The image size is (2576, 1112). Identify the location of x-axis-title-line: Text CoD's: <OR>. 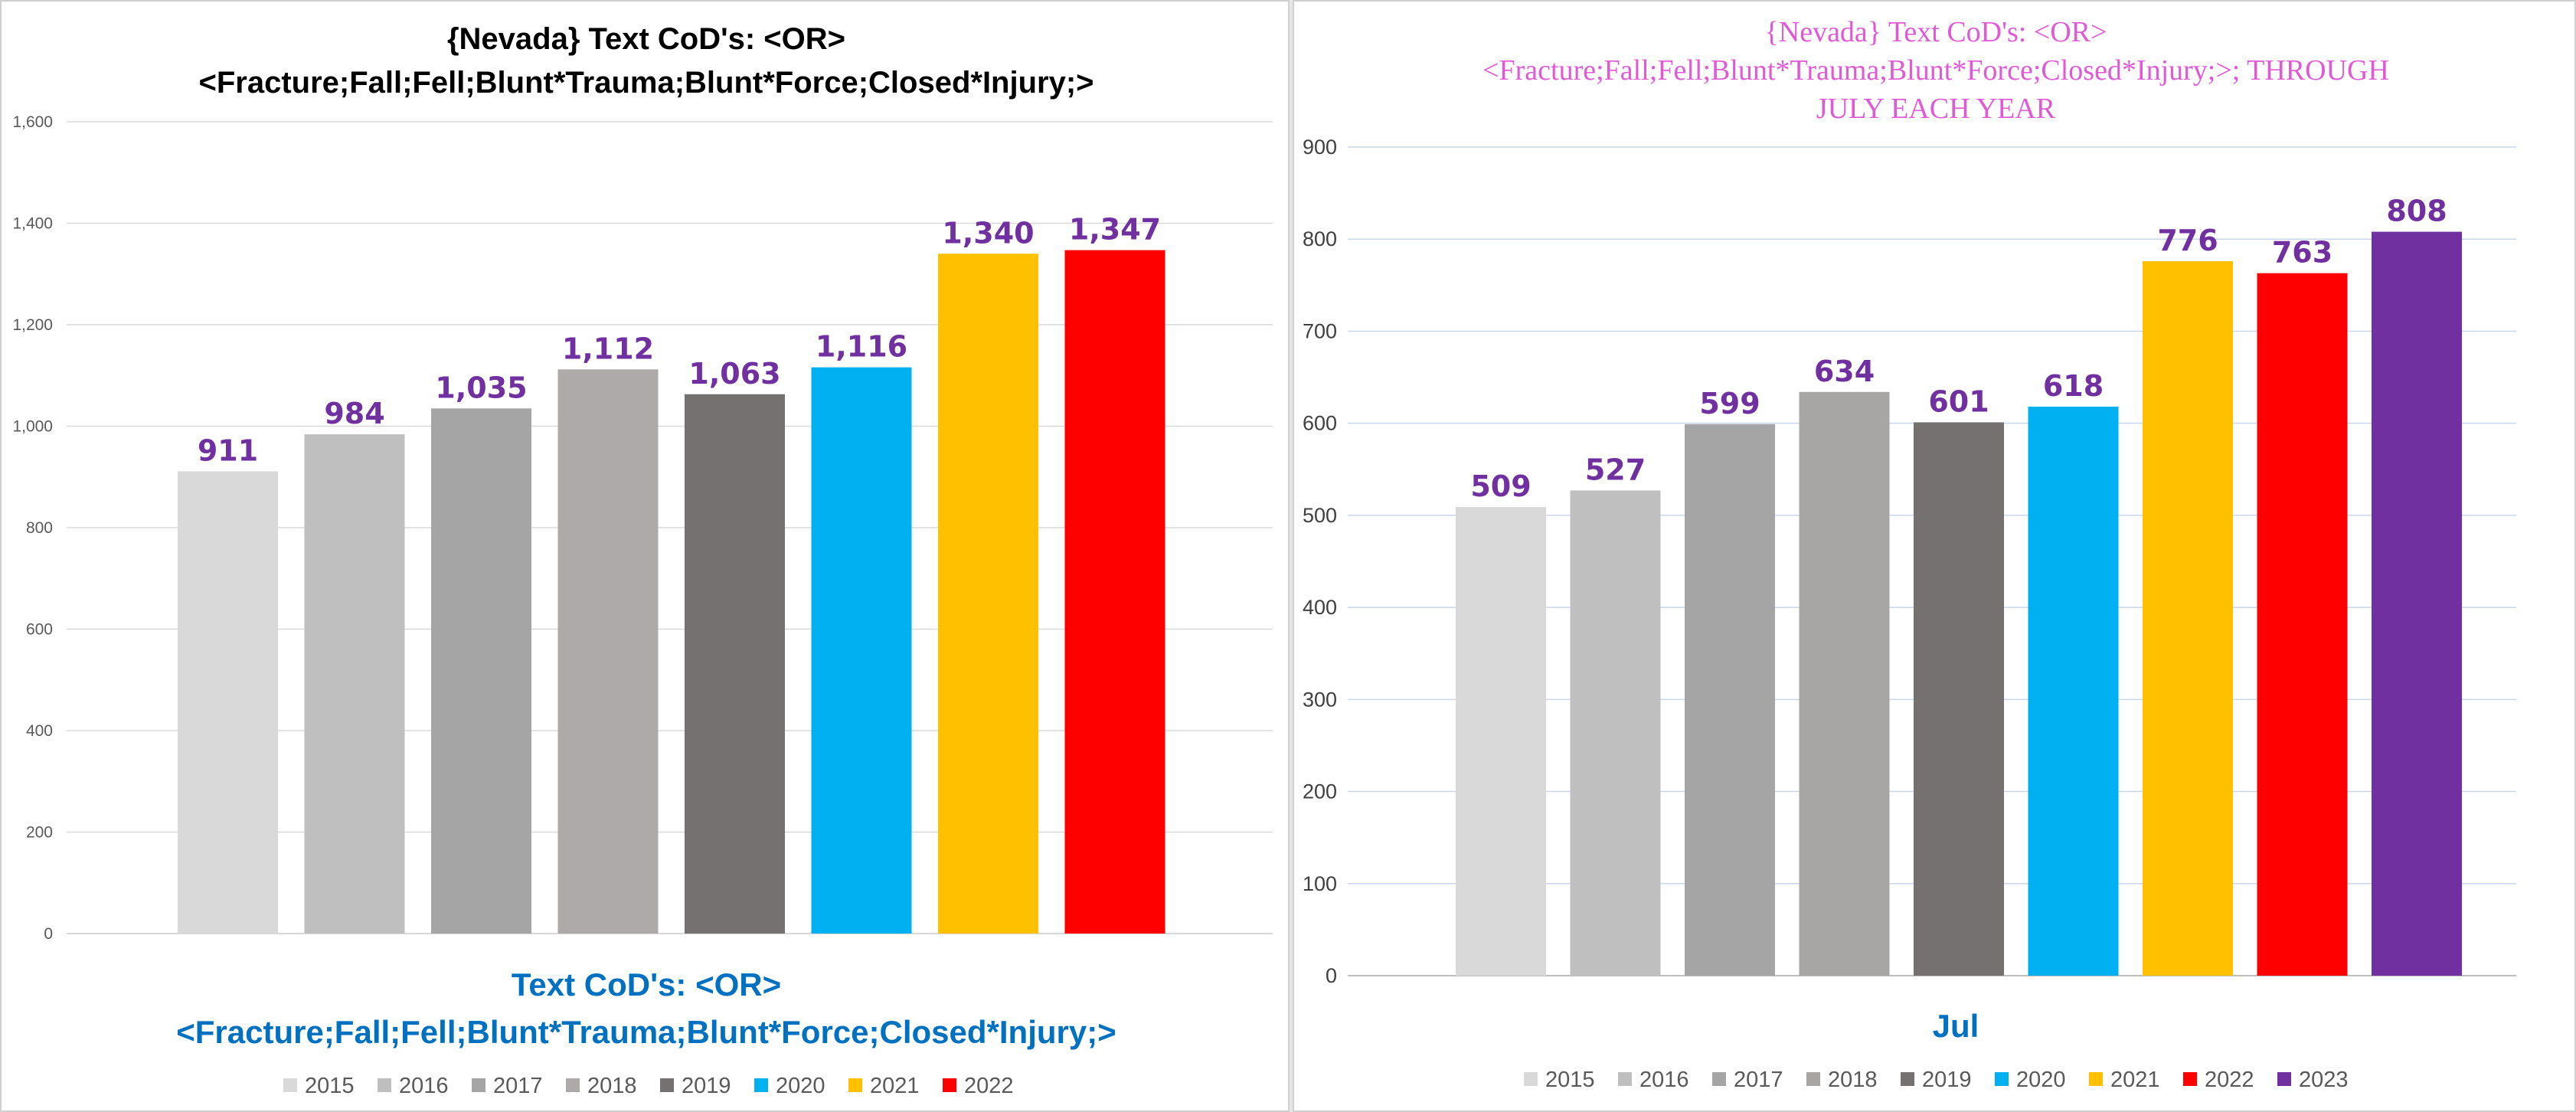
(646, 984).